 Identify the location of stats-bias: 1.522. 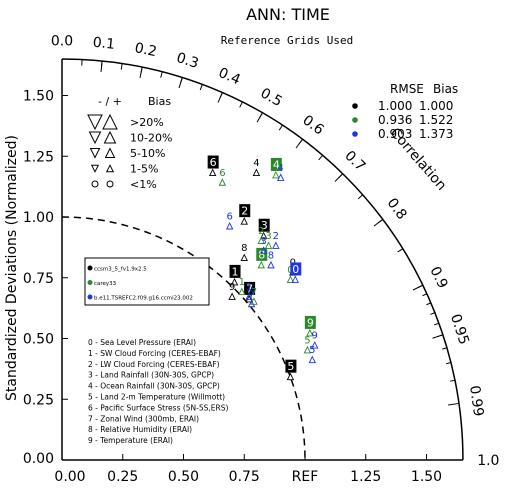
(436, 120).